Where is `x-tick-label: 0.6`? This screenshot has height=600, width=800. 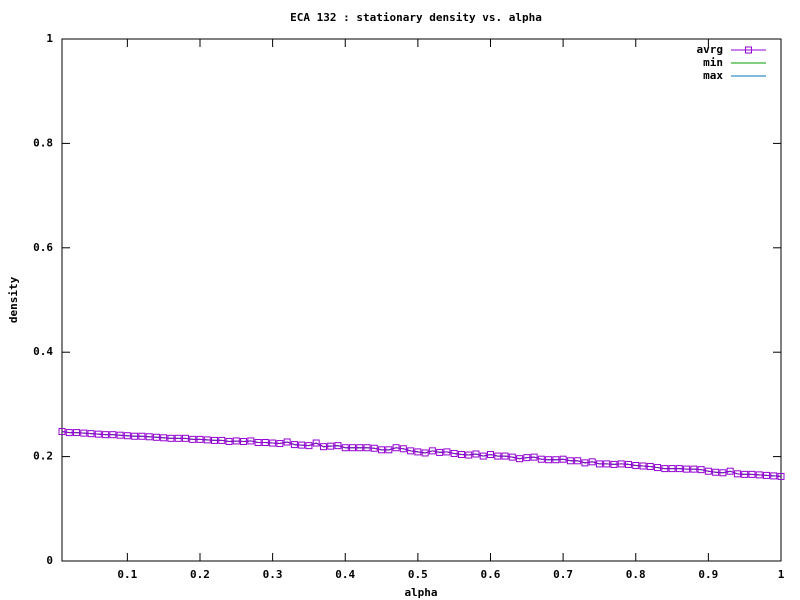
x-tick-label: 0.6 is located at coordinates (491, 574).